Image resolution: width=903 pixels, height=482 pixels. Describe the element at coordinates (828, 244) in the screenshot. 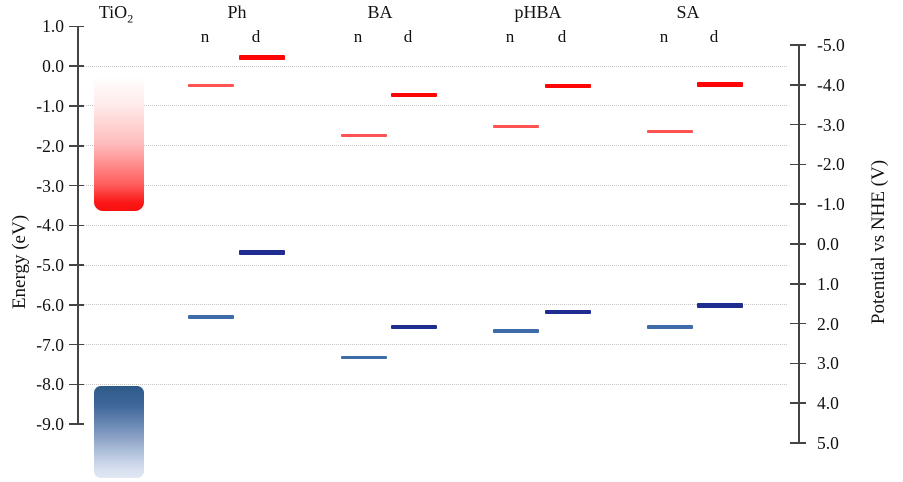

I see `right-axis-tick-label: 0.0` at that location.